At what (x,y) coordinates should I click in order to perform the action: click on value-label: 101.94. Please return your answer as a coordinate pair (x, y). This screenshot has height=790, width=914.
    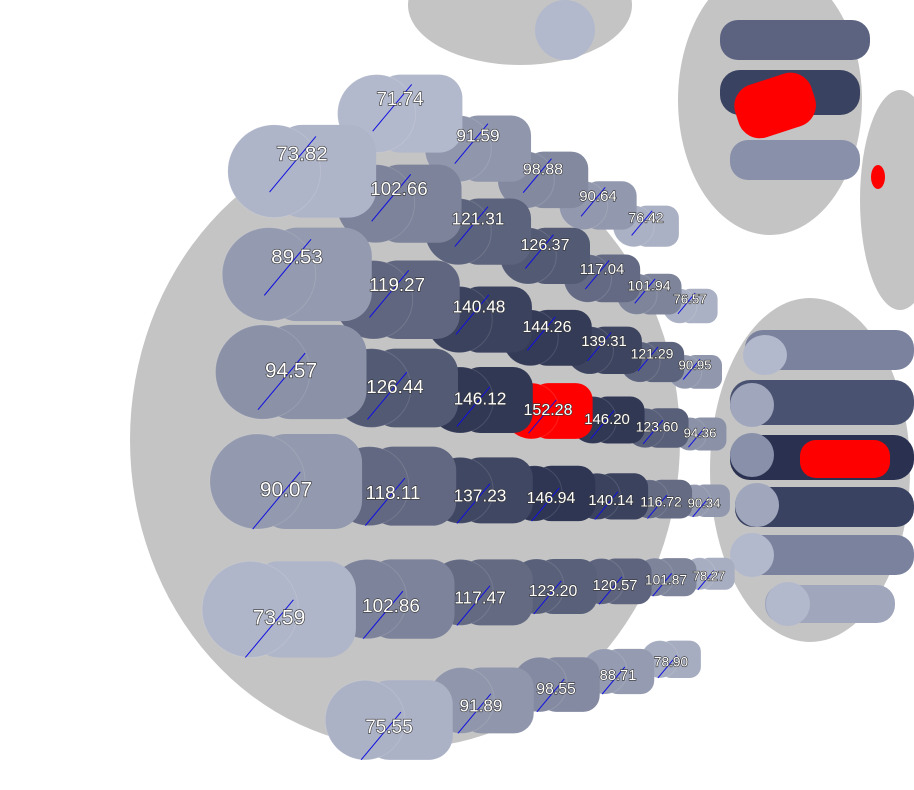
    Looking at the image, I should click on (648, 286).